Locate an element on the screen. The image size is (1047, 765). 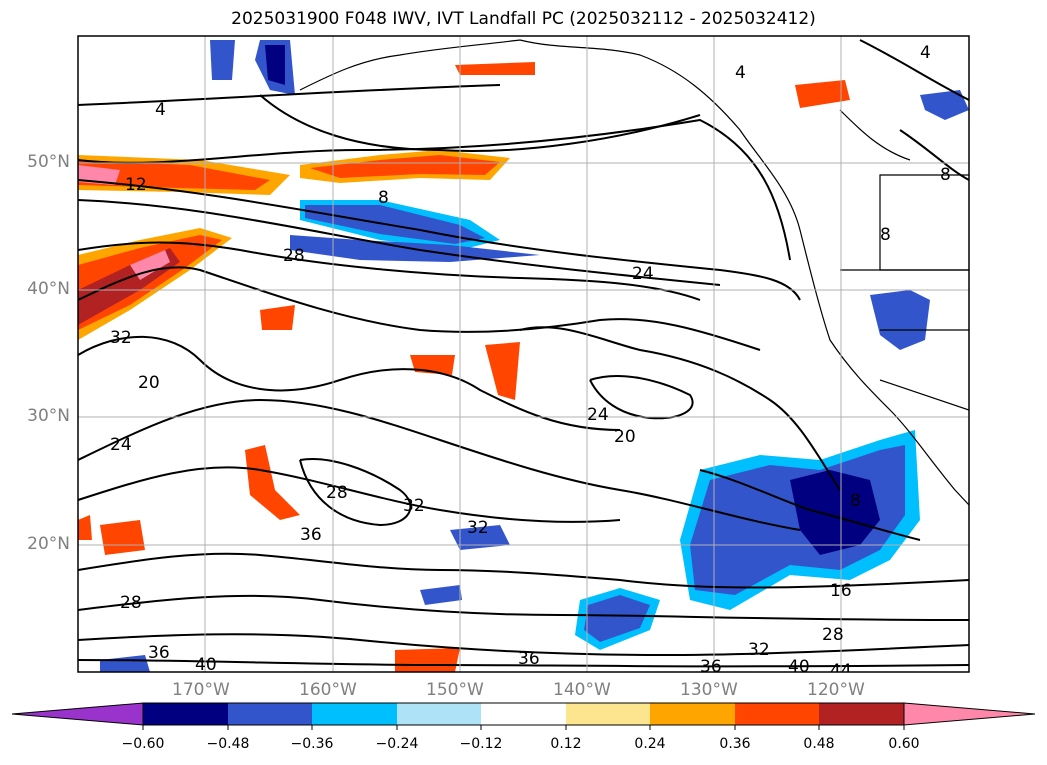
contour-label: 44 is located at coordinates (841, 671).